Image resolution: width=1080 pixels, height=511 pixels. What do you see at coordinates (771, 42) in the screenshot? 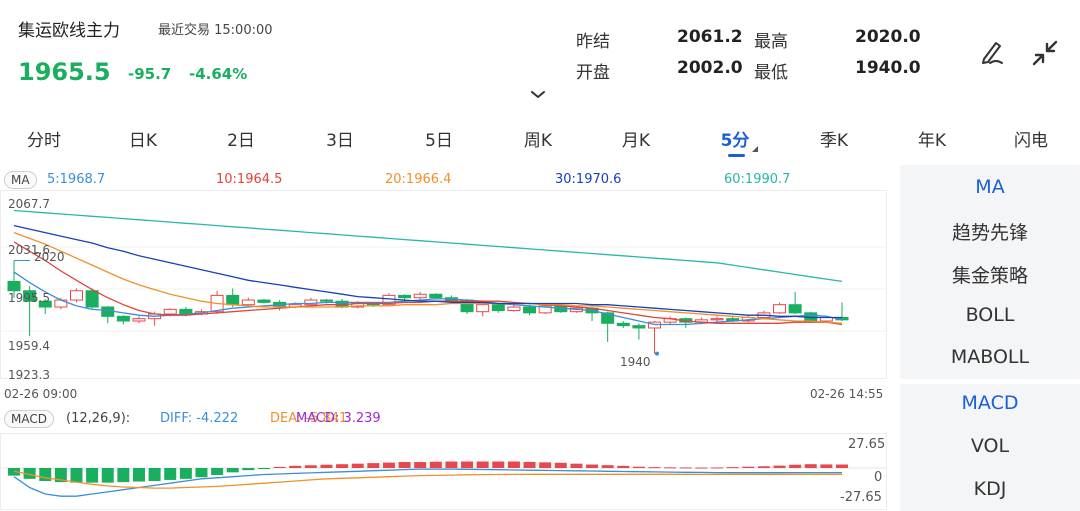
I see `high-label: 最高` at bounding box center [771, 42].